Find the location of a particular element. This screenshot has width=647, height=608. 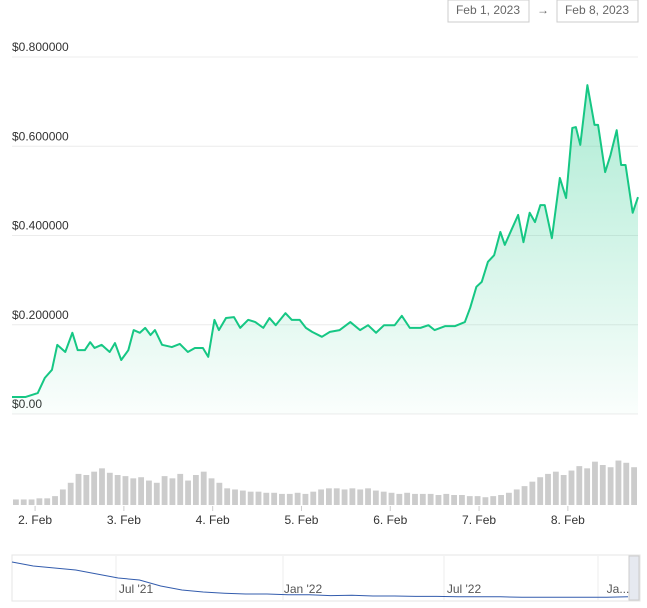

date-from-box is located at coordinates (488, 11).